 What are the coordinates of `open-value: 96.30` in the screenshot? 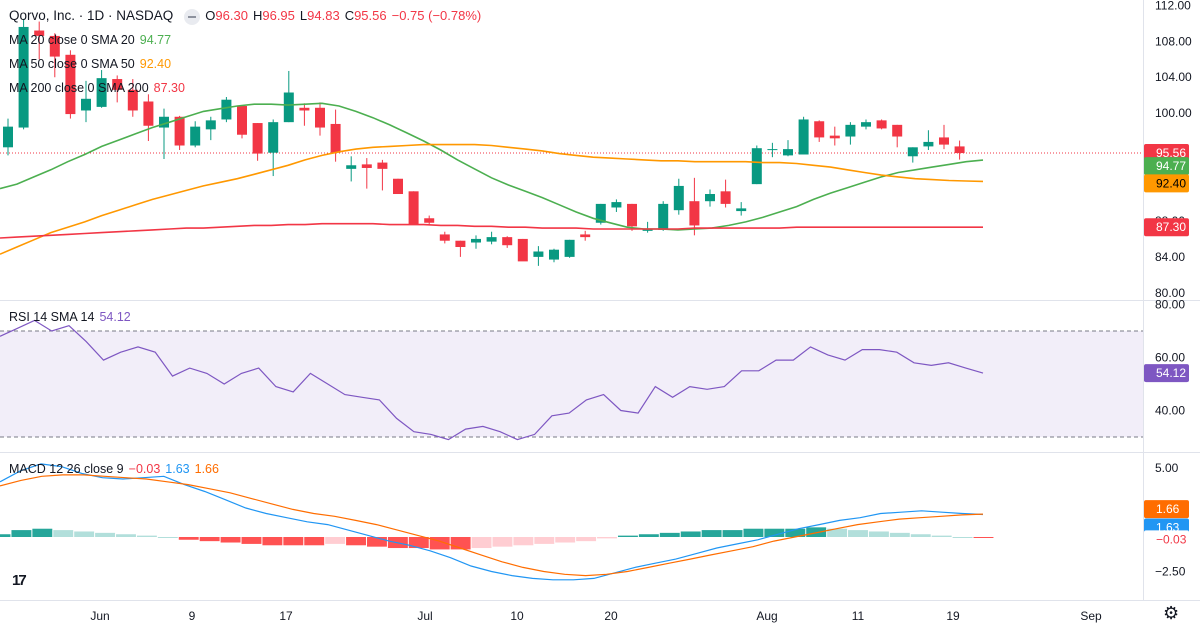 It's located at (231, 15).